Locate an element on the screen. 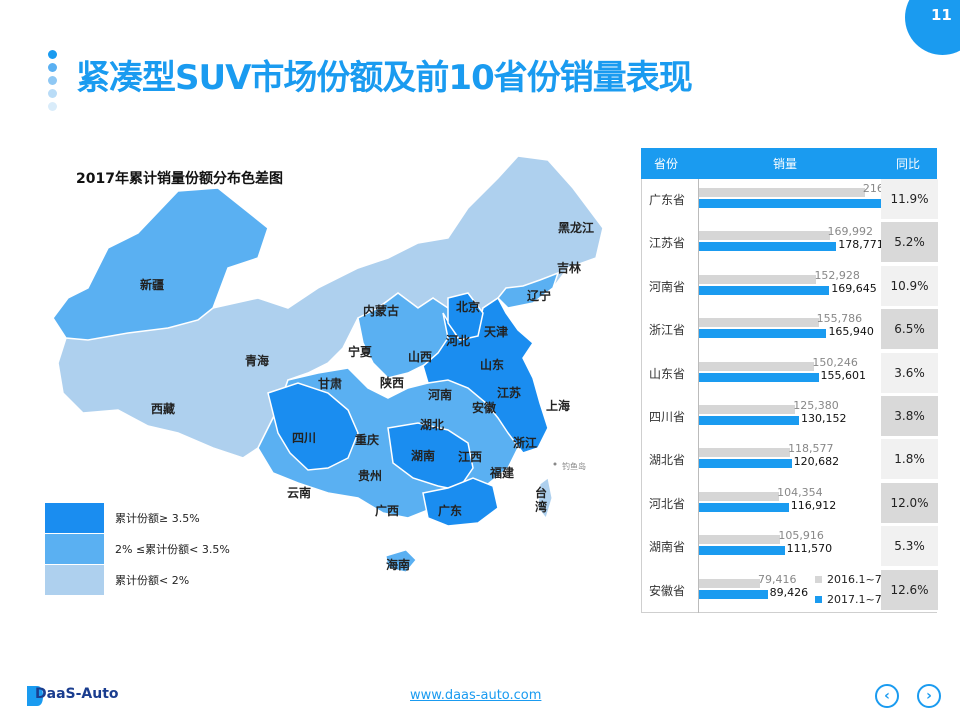 This screenshot has height=720, width=960. value-2017: 169,645 is located at coordinates (854, 288).